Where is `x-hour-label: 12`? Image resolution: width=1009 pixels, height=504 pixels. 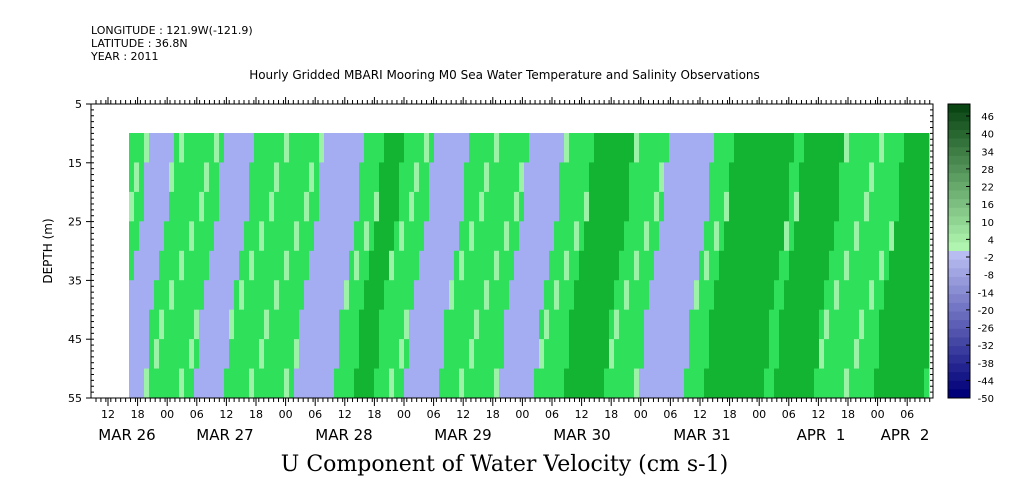
x-hour-label: 12 is located at coordinates (108, 414).